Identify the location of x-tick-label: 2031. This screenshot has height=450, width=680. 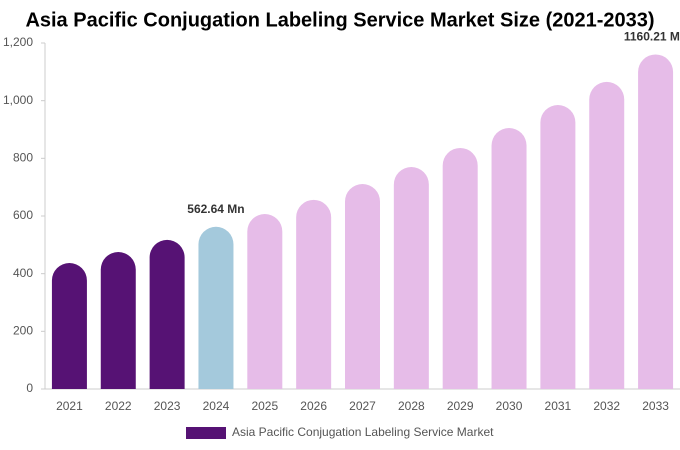
(558, 406).